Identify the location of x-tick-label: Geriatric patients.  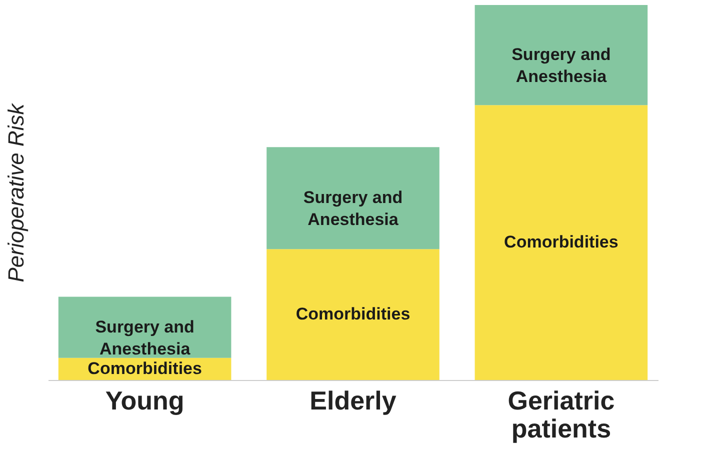
(561, 415).